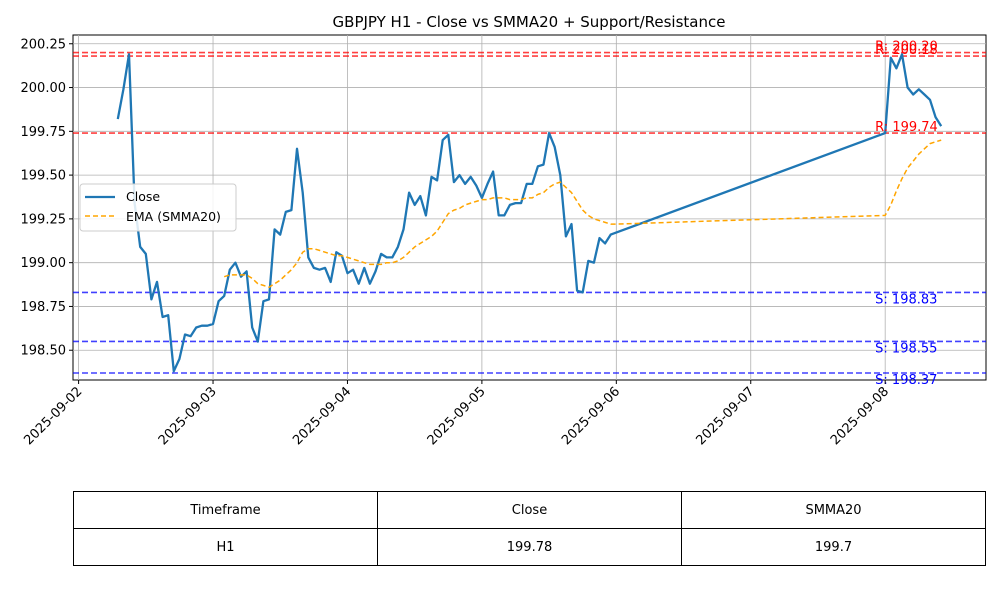 The height and width of the screenshot is (600, 1000). I want to click on x-tick-label: 2025-09-07, so click(726, 416).